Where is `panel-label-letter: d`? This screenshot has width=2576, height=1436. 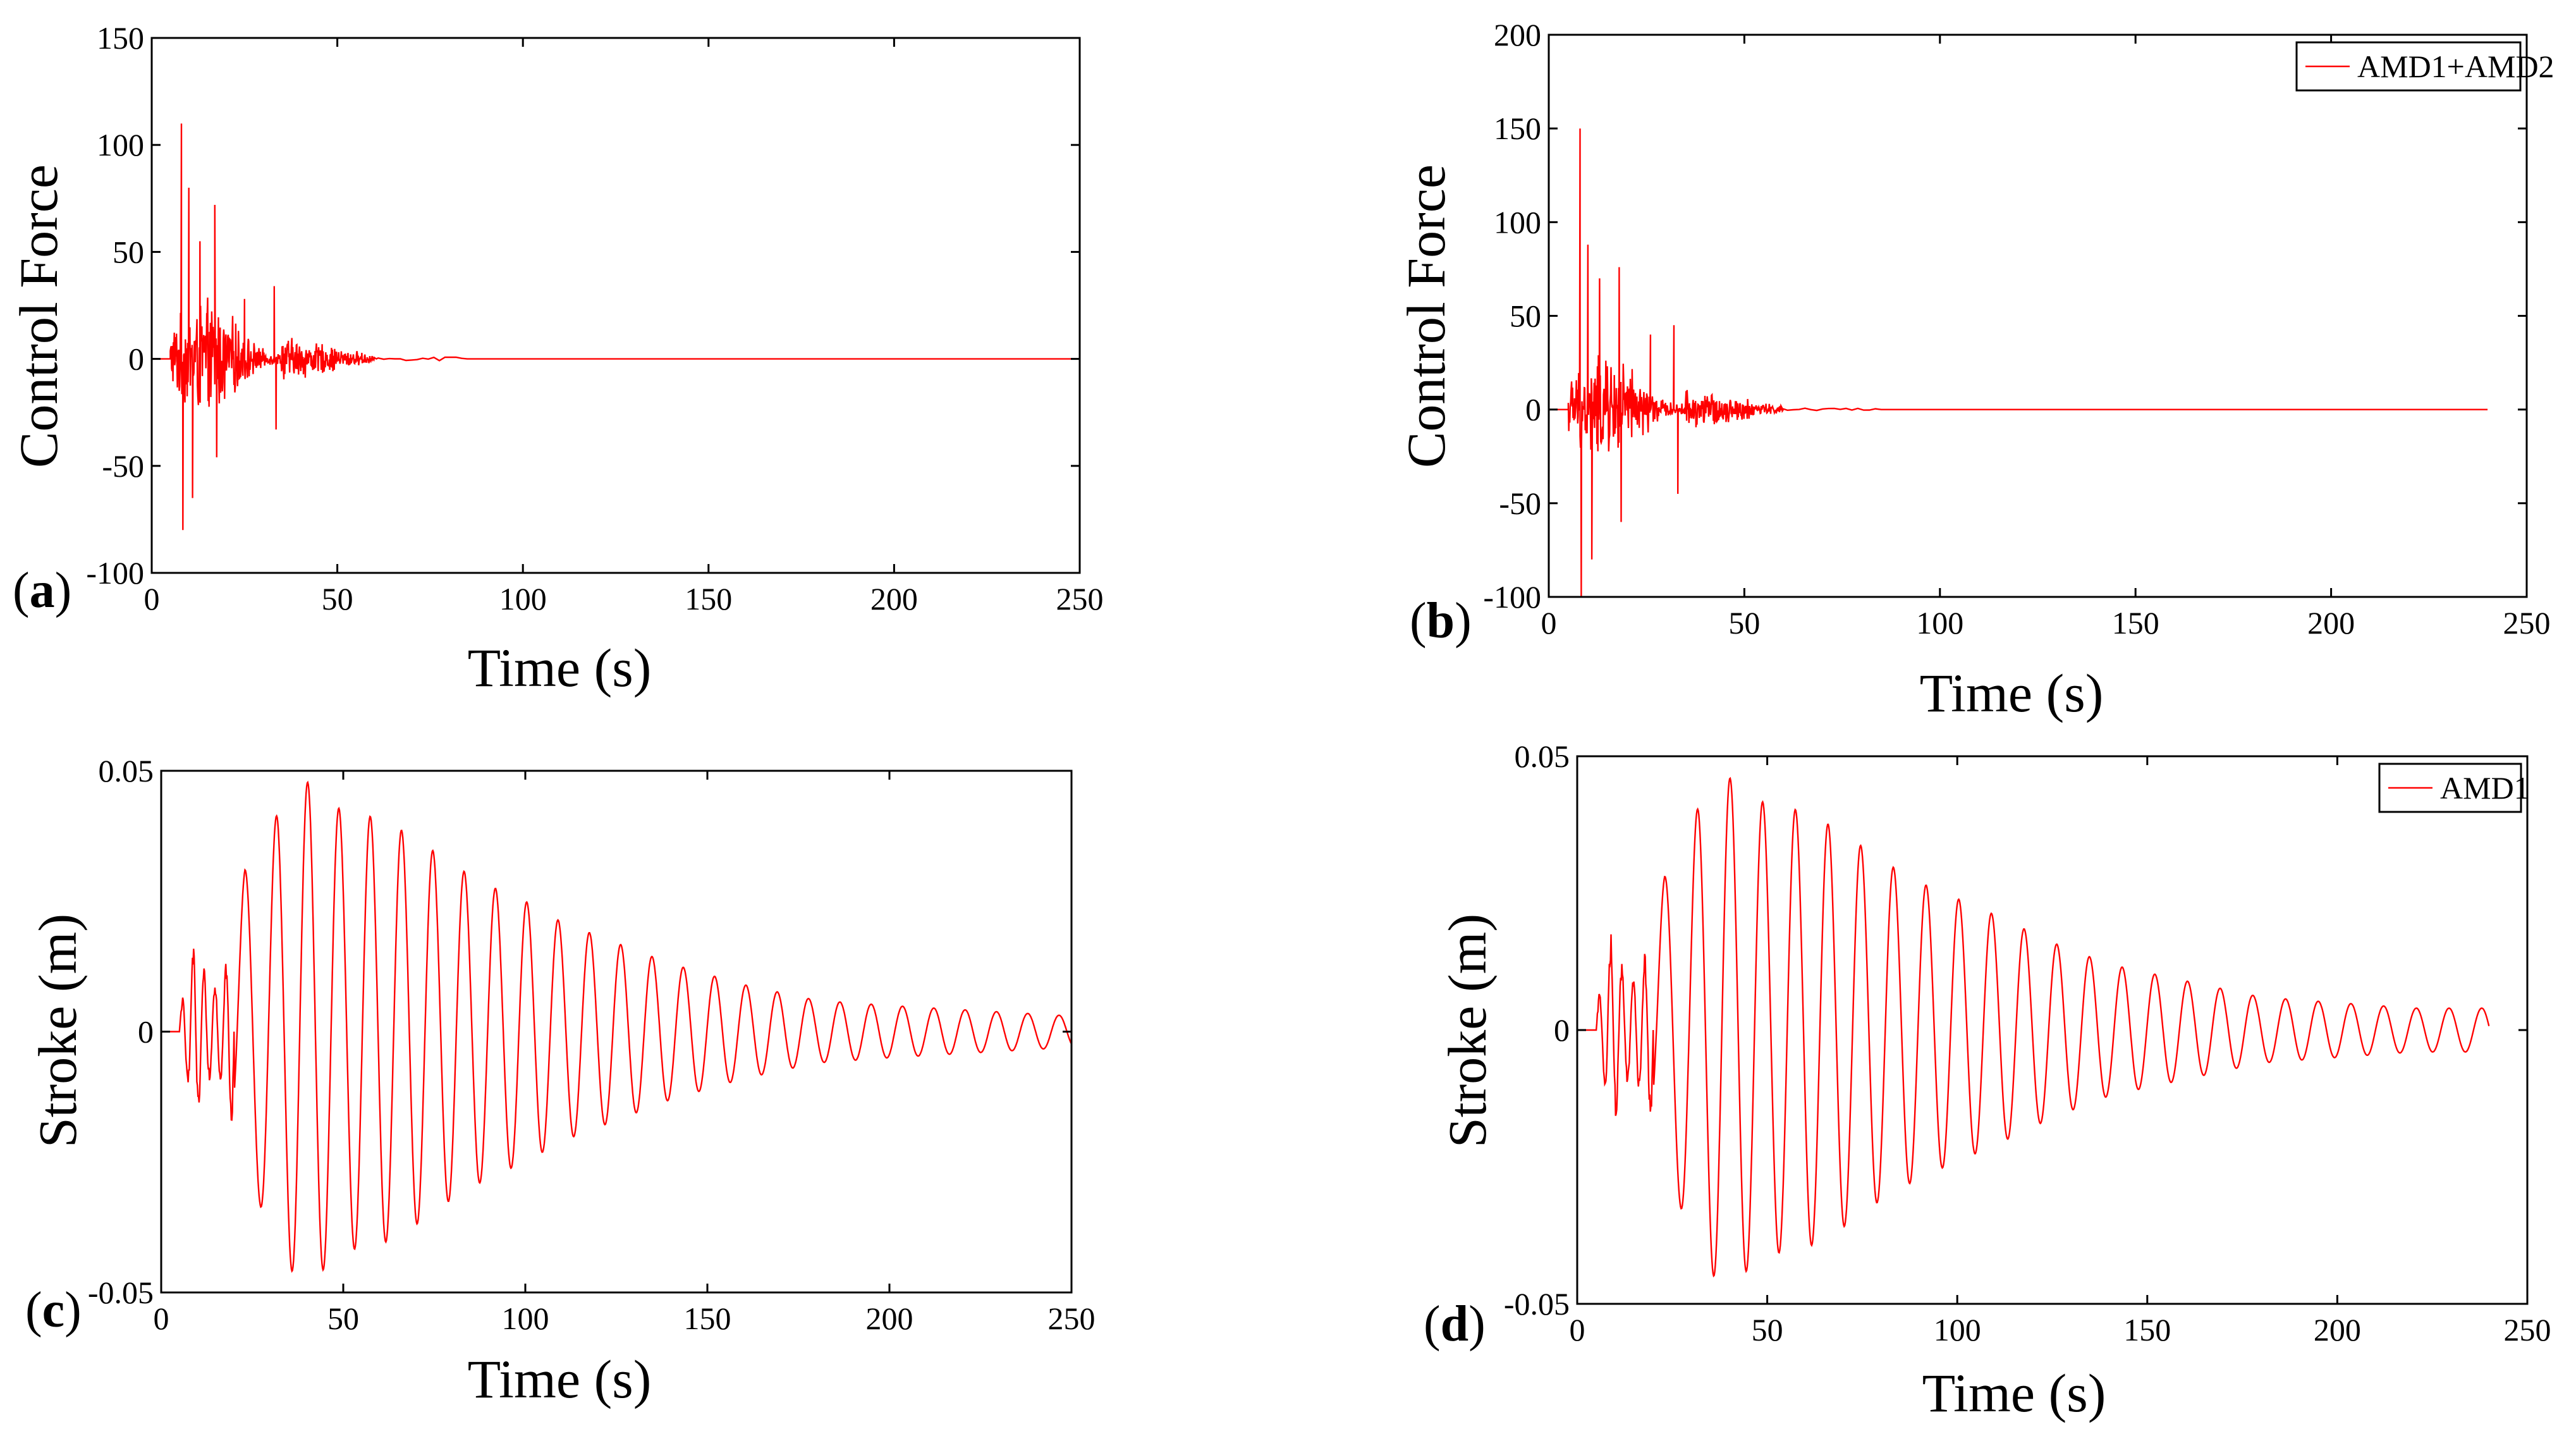 panel-label-letter: d is located at coordinates (1455, 1324).